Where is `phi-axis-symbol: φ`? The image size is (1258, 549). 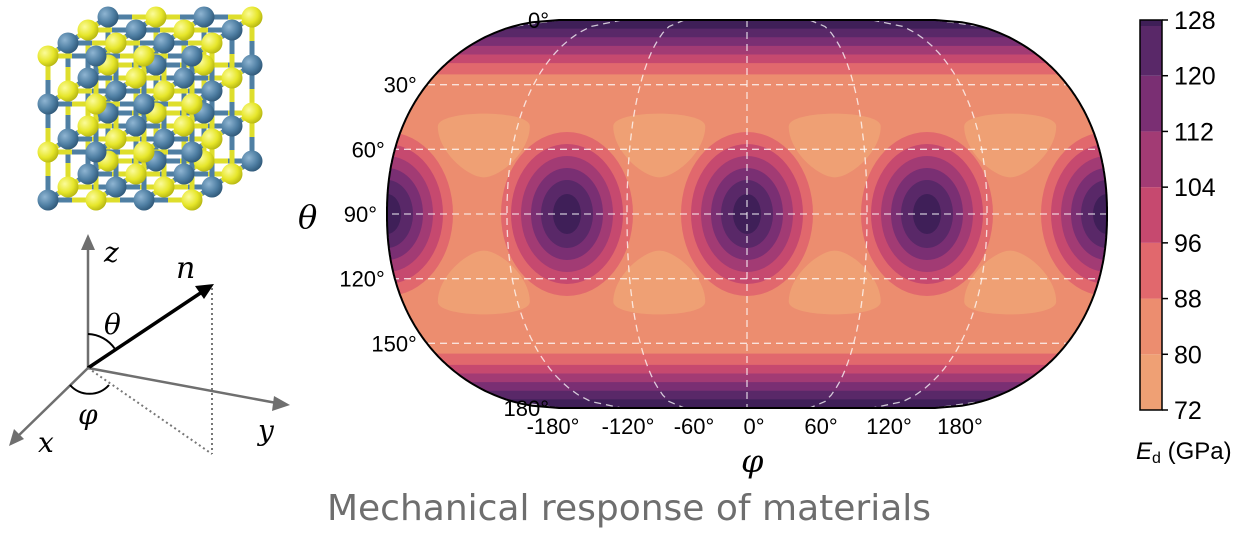
phi-axis-symbol: φ is located at coordinates (752, 461).